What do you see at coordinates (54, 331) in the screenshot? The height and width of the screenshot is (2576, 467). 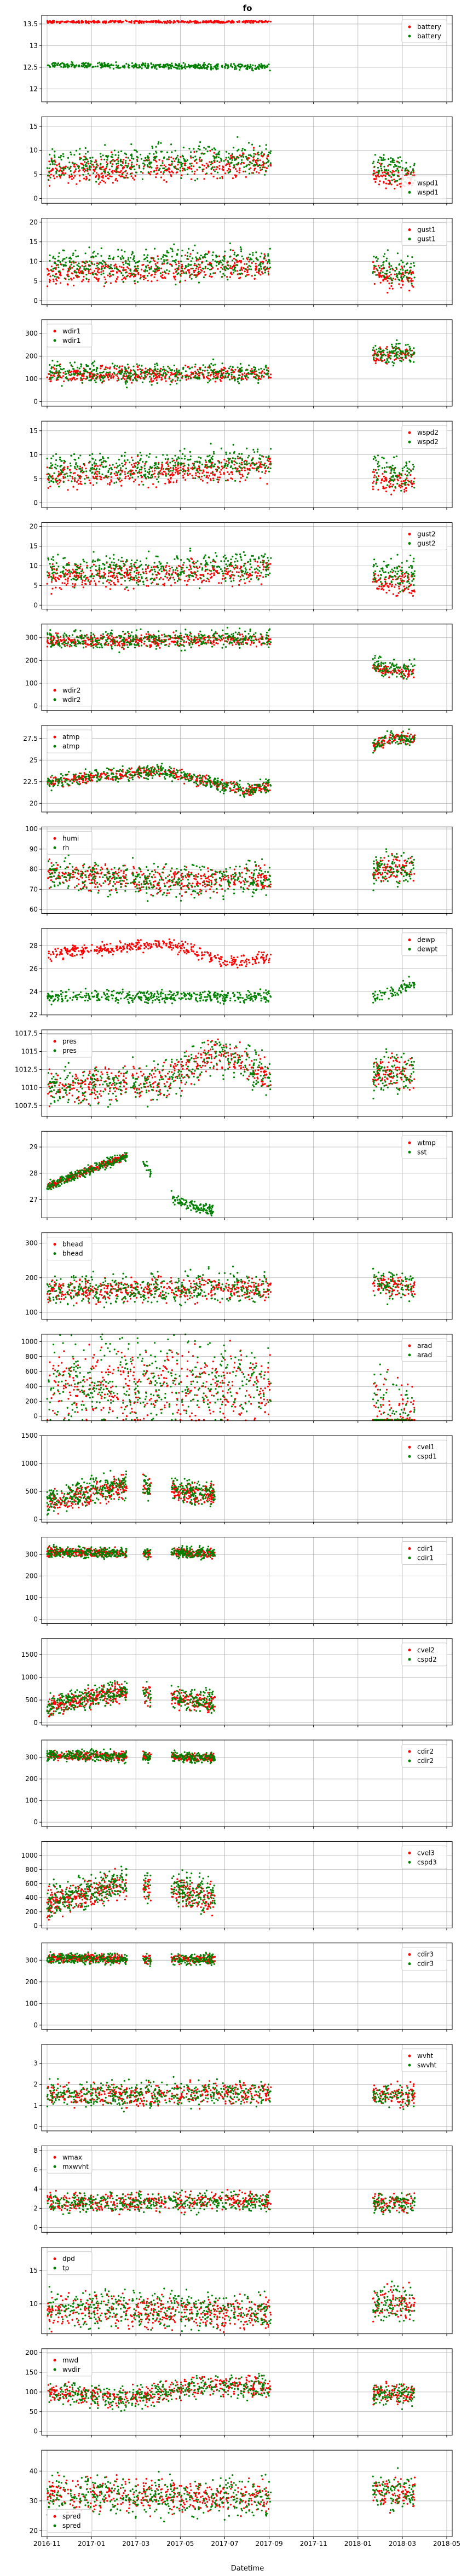 I see `legend-marker` at bounding box center [54, 331].